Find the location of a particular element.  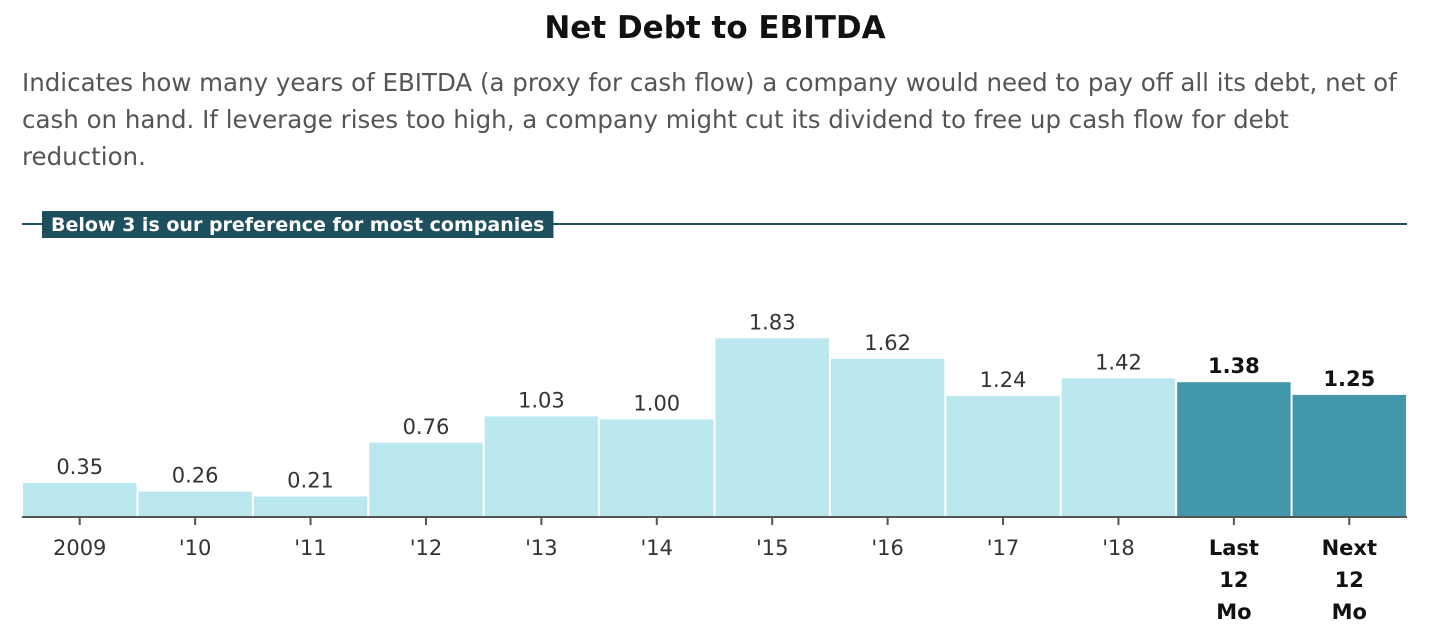

x-axis-tick-label: '10 is located at coordinates (195, 548).